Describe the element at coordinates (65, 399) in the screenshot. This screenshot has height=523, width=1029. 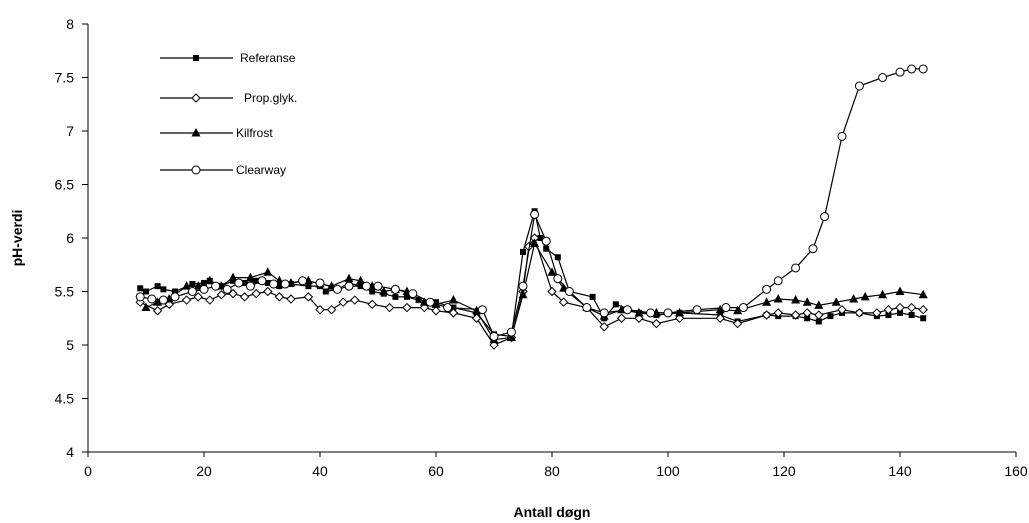
I see `y-tick-label: 4.5` at that location.